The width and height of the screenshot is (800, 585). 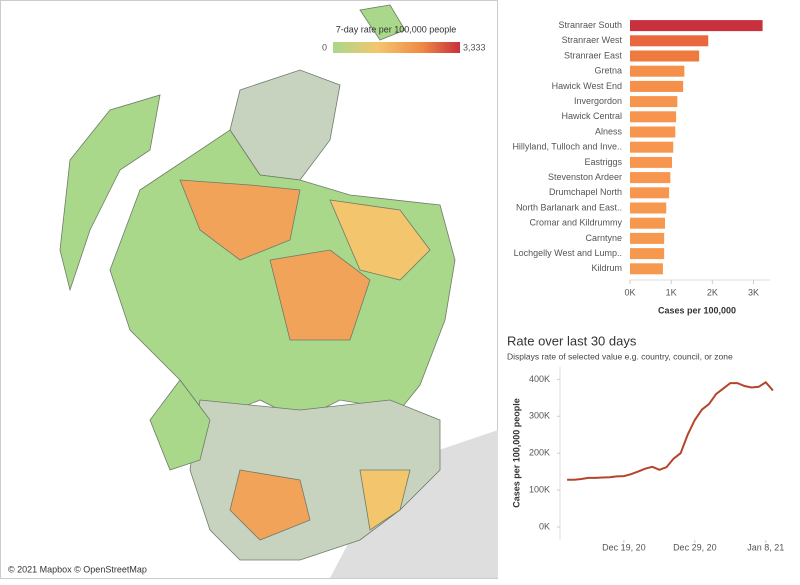 What do you see at coordinates (609, 131) in the screenshot?
I see `bar-label: Alness` at bounding box center [609, 131].